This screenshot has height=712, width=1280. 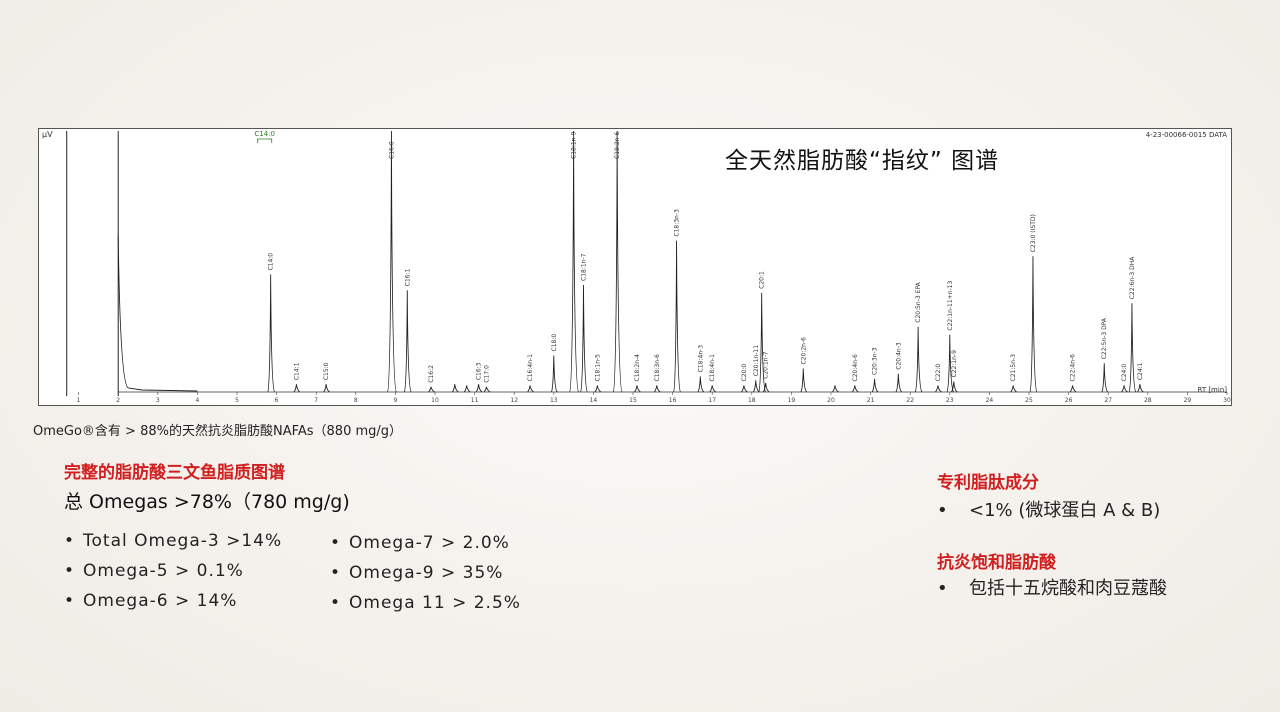 What do you see at coordinates (990, 400) in the screenshot?
I see `x-tick-label: 24` at bounding box center [990, 400].